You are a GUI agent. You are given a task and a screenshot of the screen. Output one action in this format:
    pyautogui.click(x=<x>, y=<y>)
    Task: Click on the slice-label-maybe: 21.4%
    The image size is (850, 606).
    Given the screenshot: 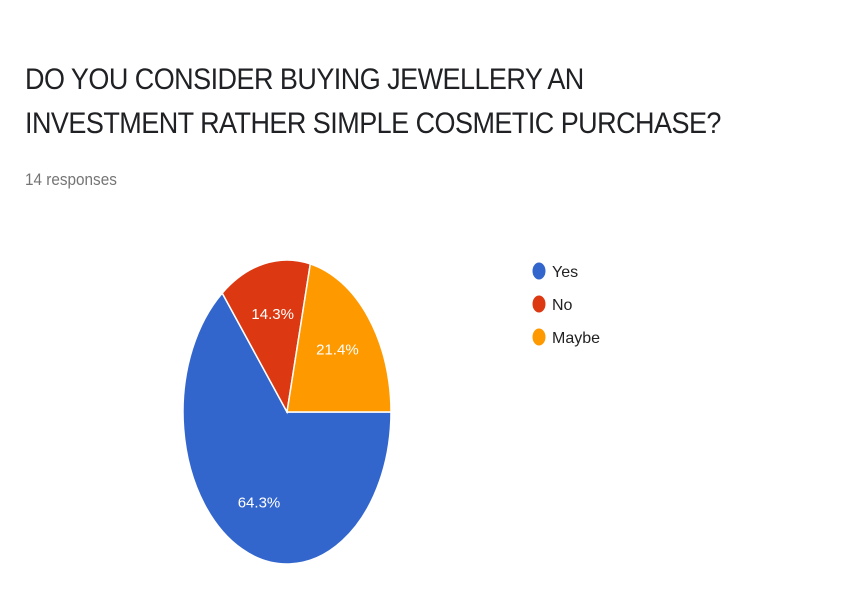 What is the action you would take?
    pyautogui.click(x=337, y=350)
    